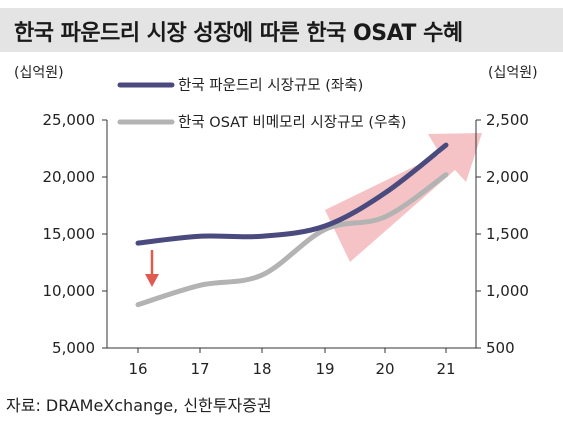 This screenshot has width=563, height=423. Describe the element at coordinates (69, 120) in the screenshot. I see `left-tick-label: 25,000` at that location.